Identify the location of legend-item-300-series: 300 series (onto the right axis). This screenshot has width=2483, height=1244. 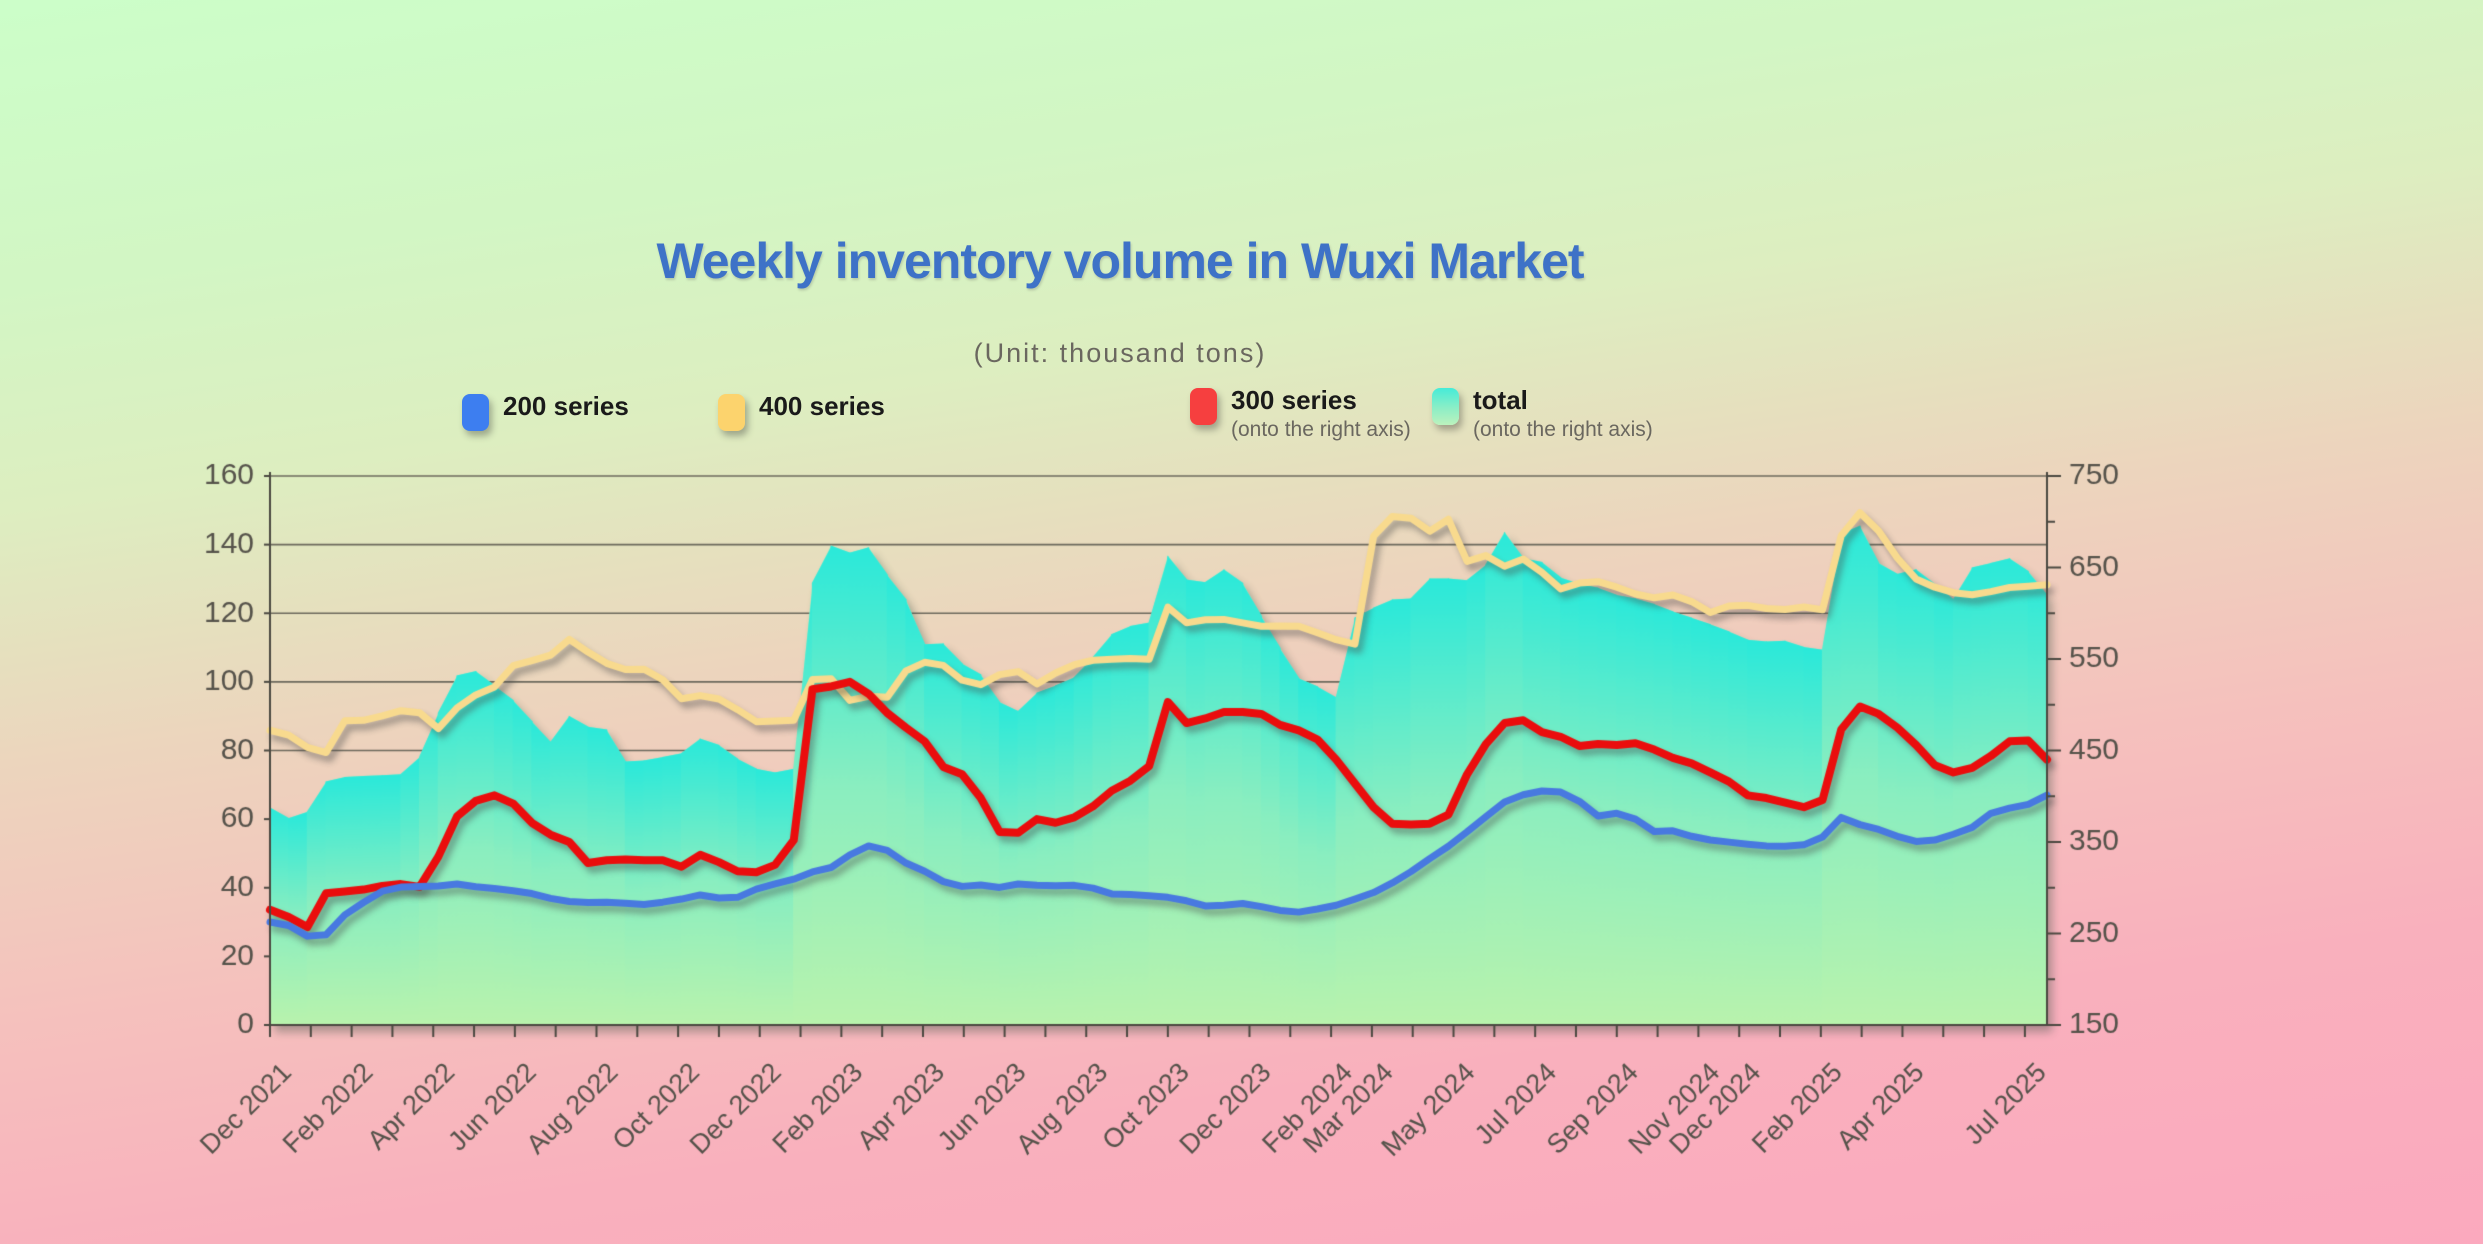
(1300, 413).